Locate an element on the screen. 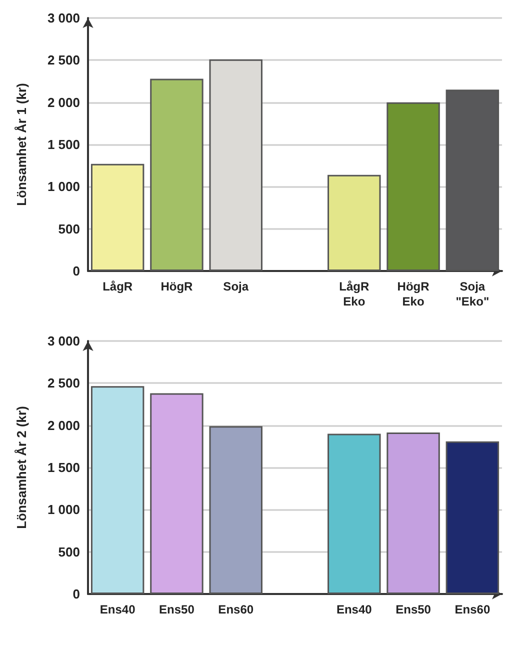  x-tick-label: HögR Eko is located at coordinates (413, 294).